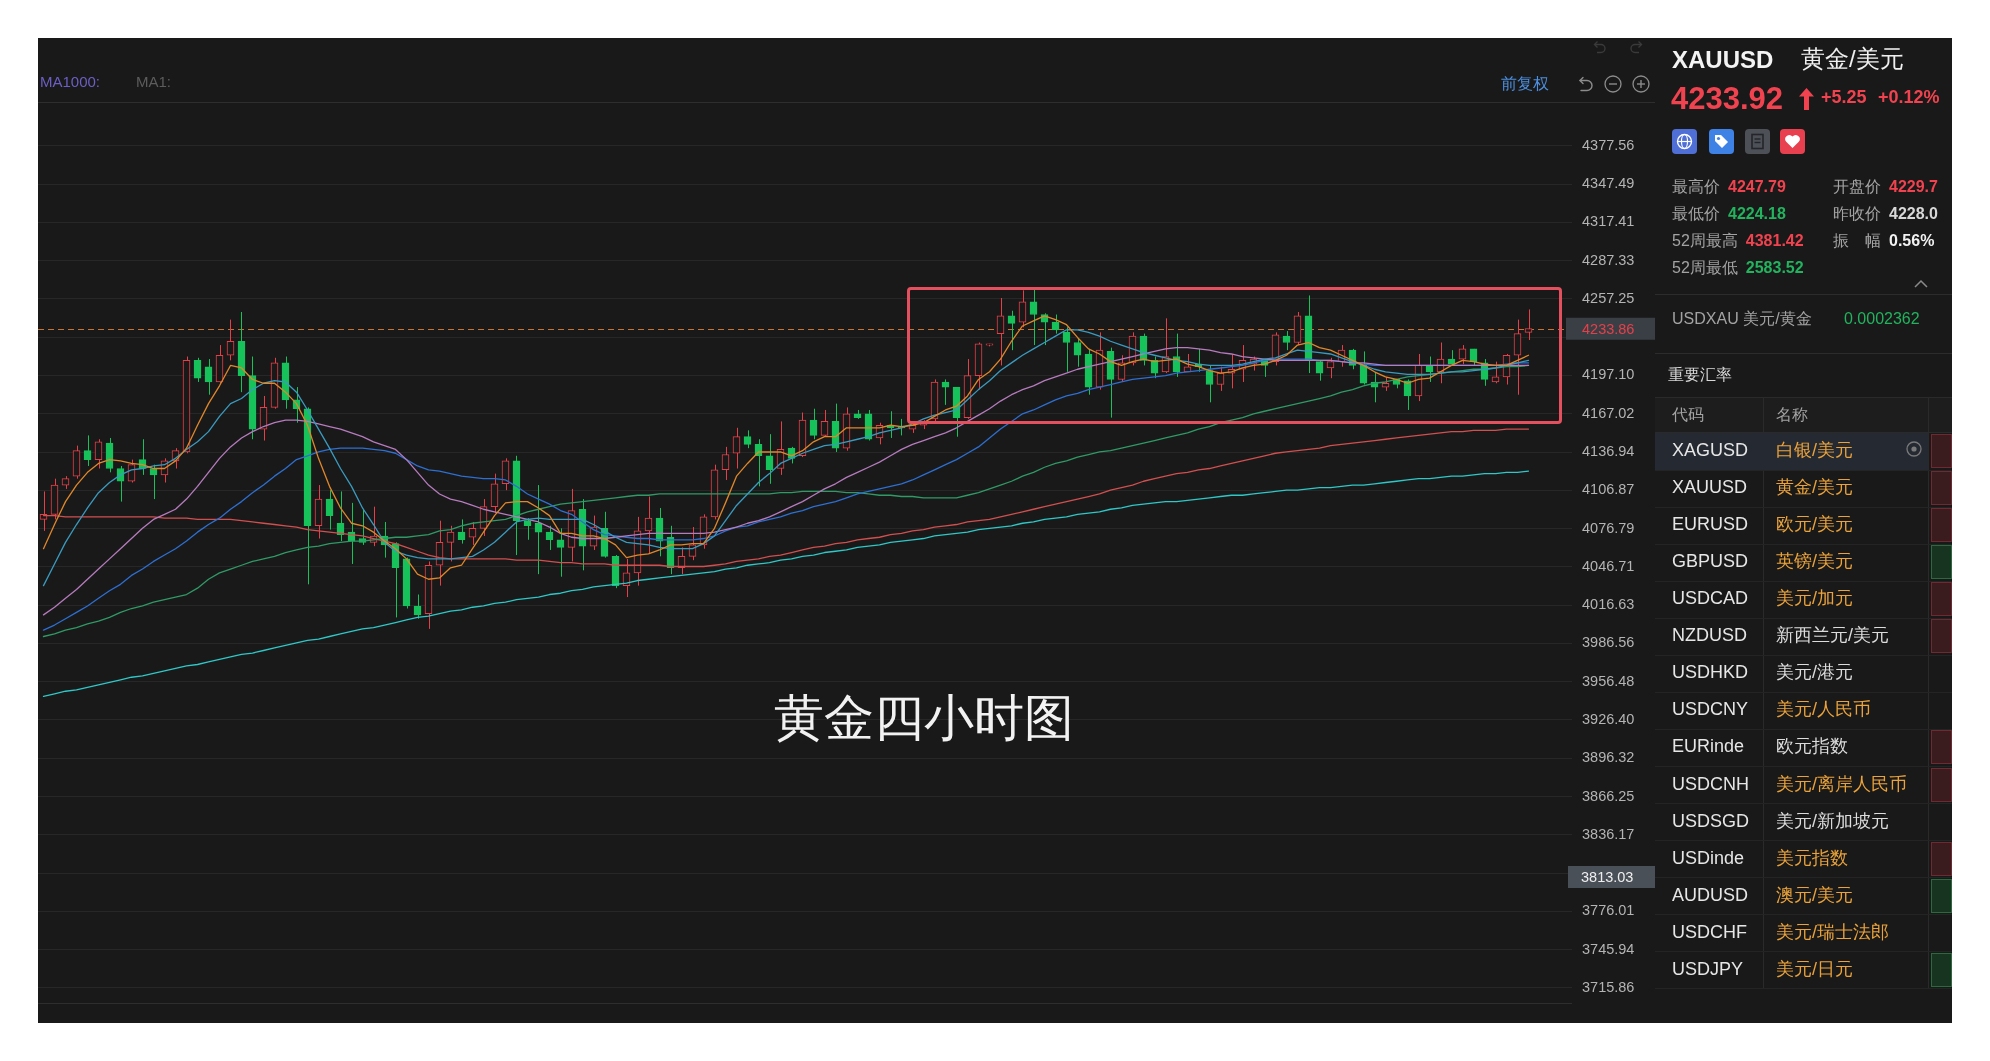 The image size is (1990, 1061). What do you see at coordinates (1792, 415) in the screenshot?
I see `text: 名称` at bounding box center [1792, 415].